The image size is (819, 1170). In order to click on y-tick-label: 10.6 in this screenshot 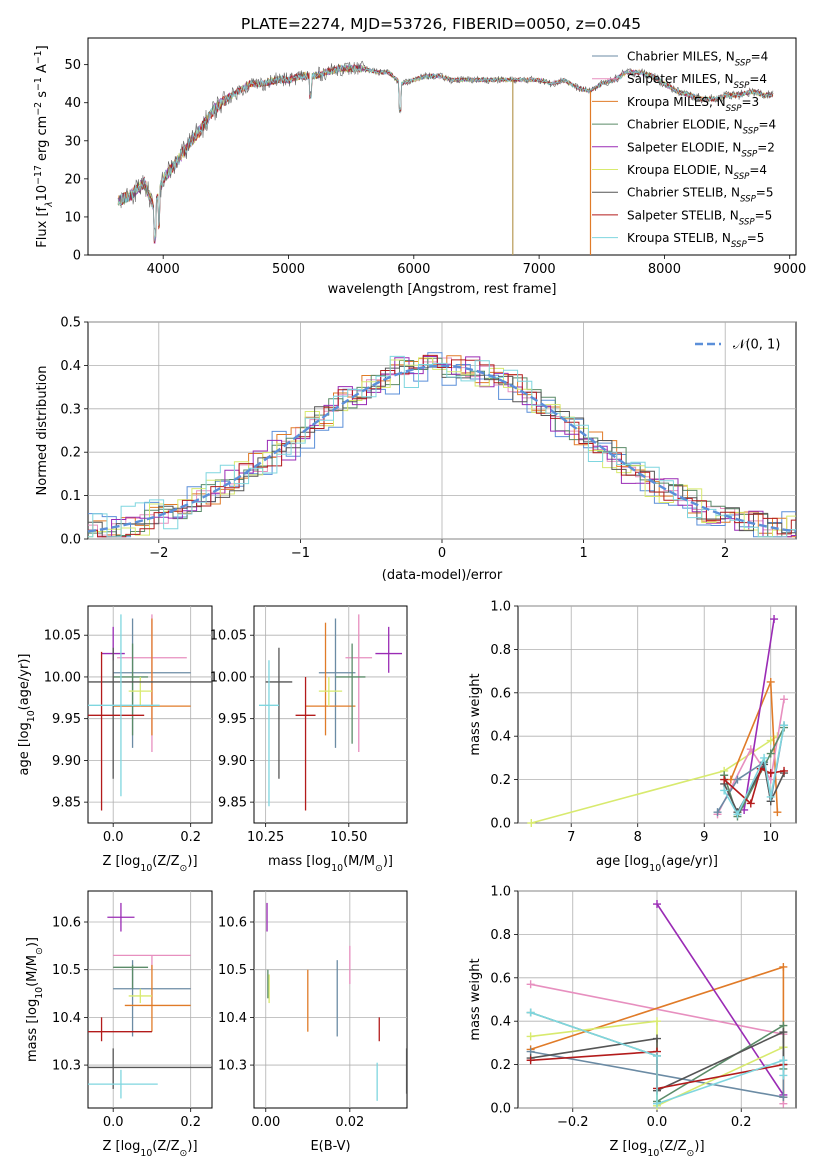, I will do `click(232, 923)`.